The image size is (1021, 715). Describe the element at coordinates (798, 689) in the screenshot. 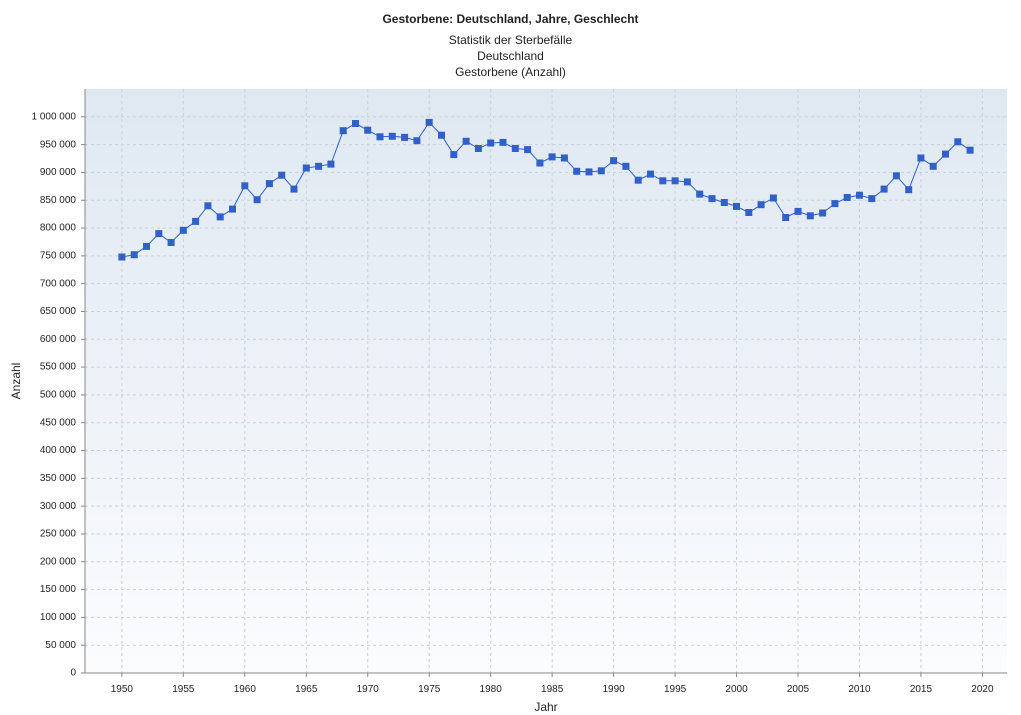

I see `x-tick-label: 2005` at that location.